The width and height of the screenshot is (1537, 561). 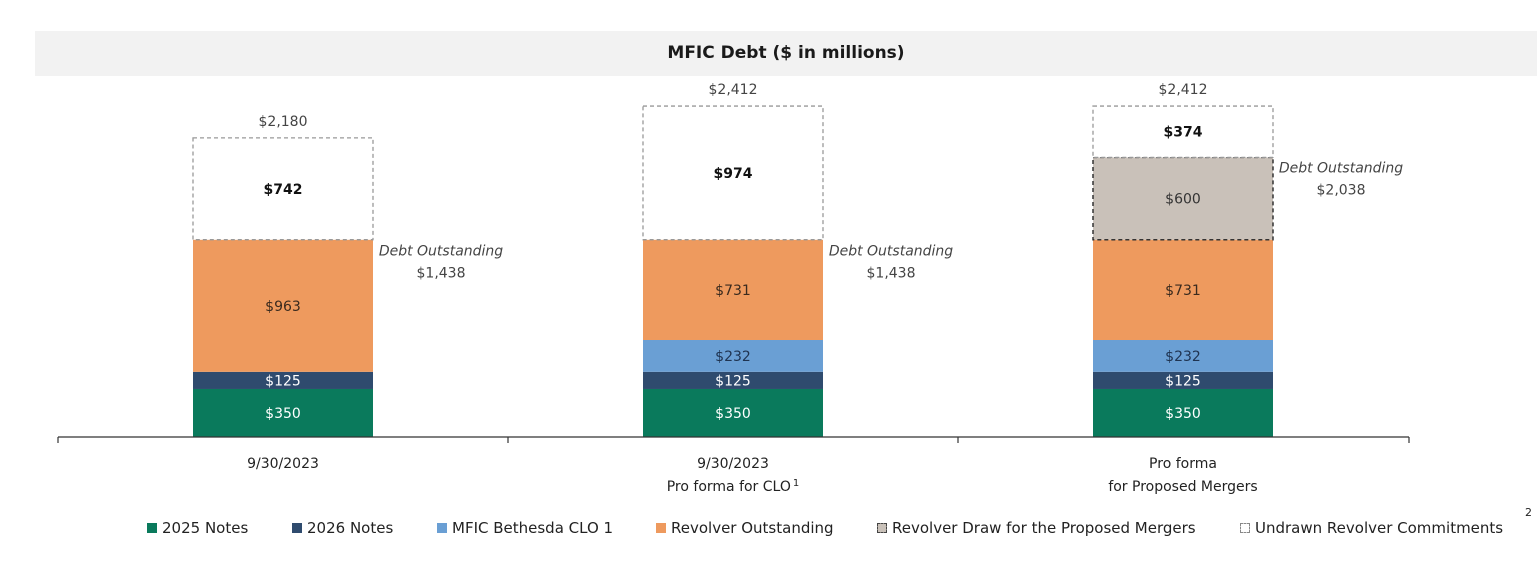 I want to click on legend-item: 2026 Notes, so click(x=342, y=528).